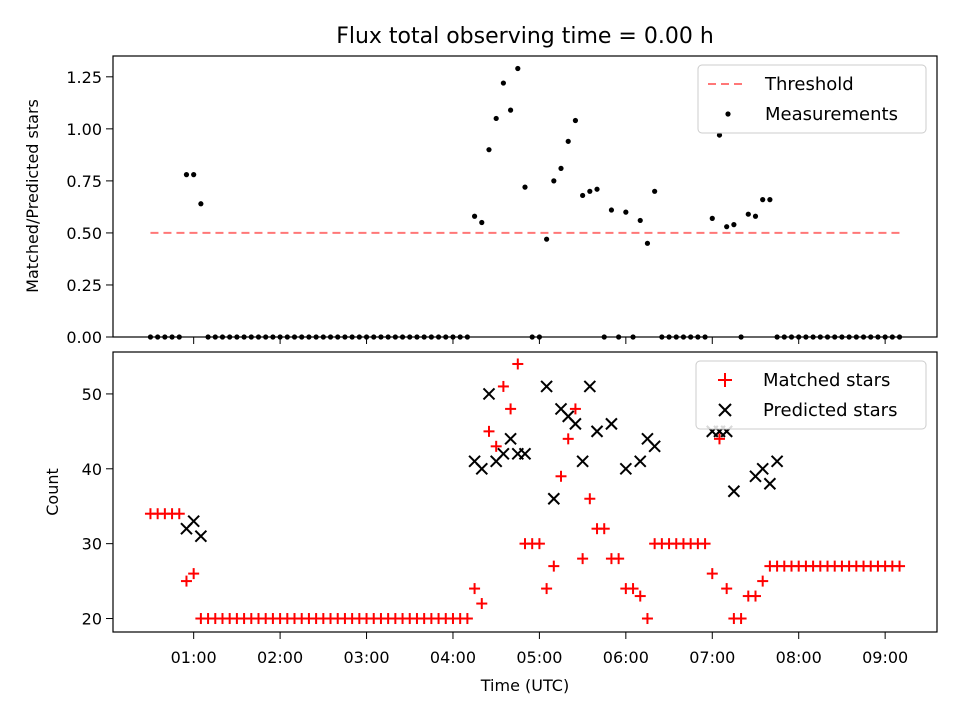 The image size is (960, 720). I want to click on matched-legend-label: Matched stars, so click(826, 380).